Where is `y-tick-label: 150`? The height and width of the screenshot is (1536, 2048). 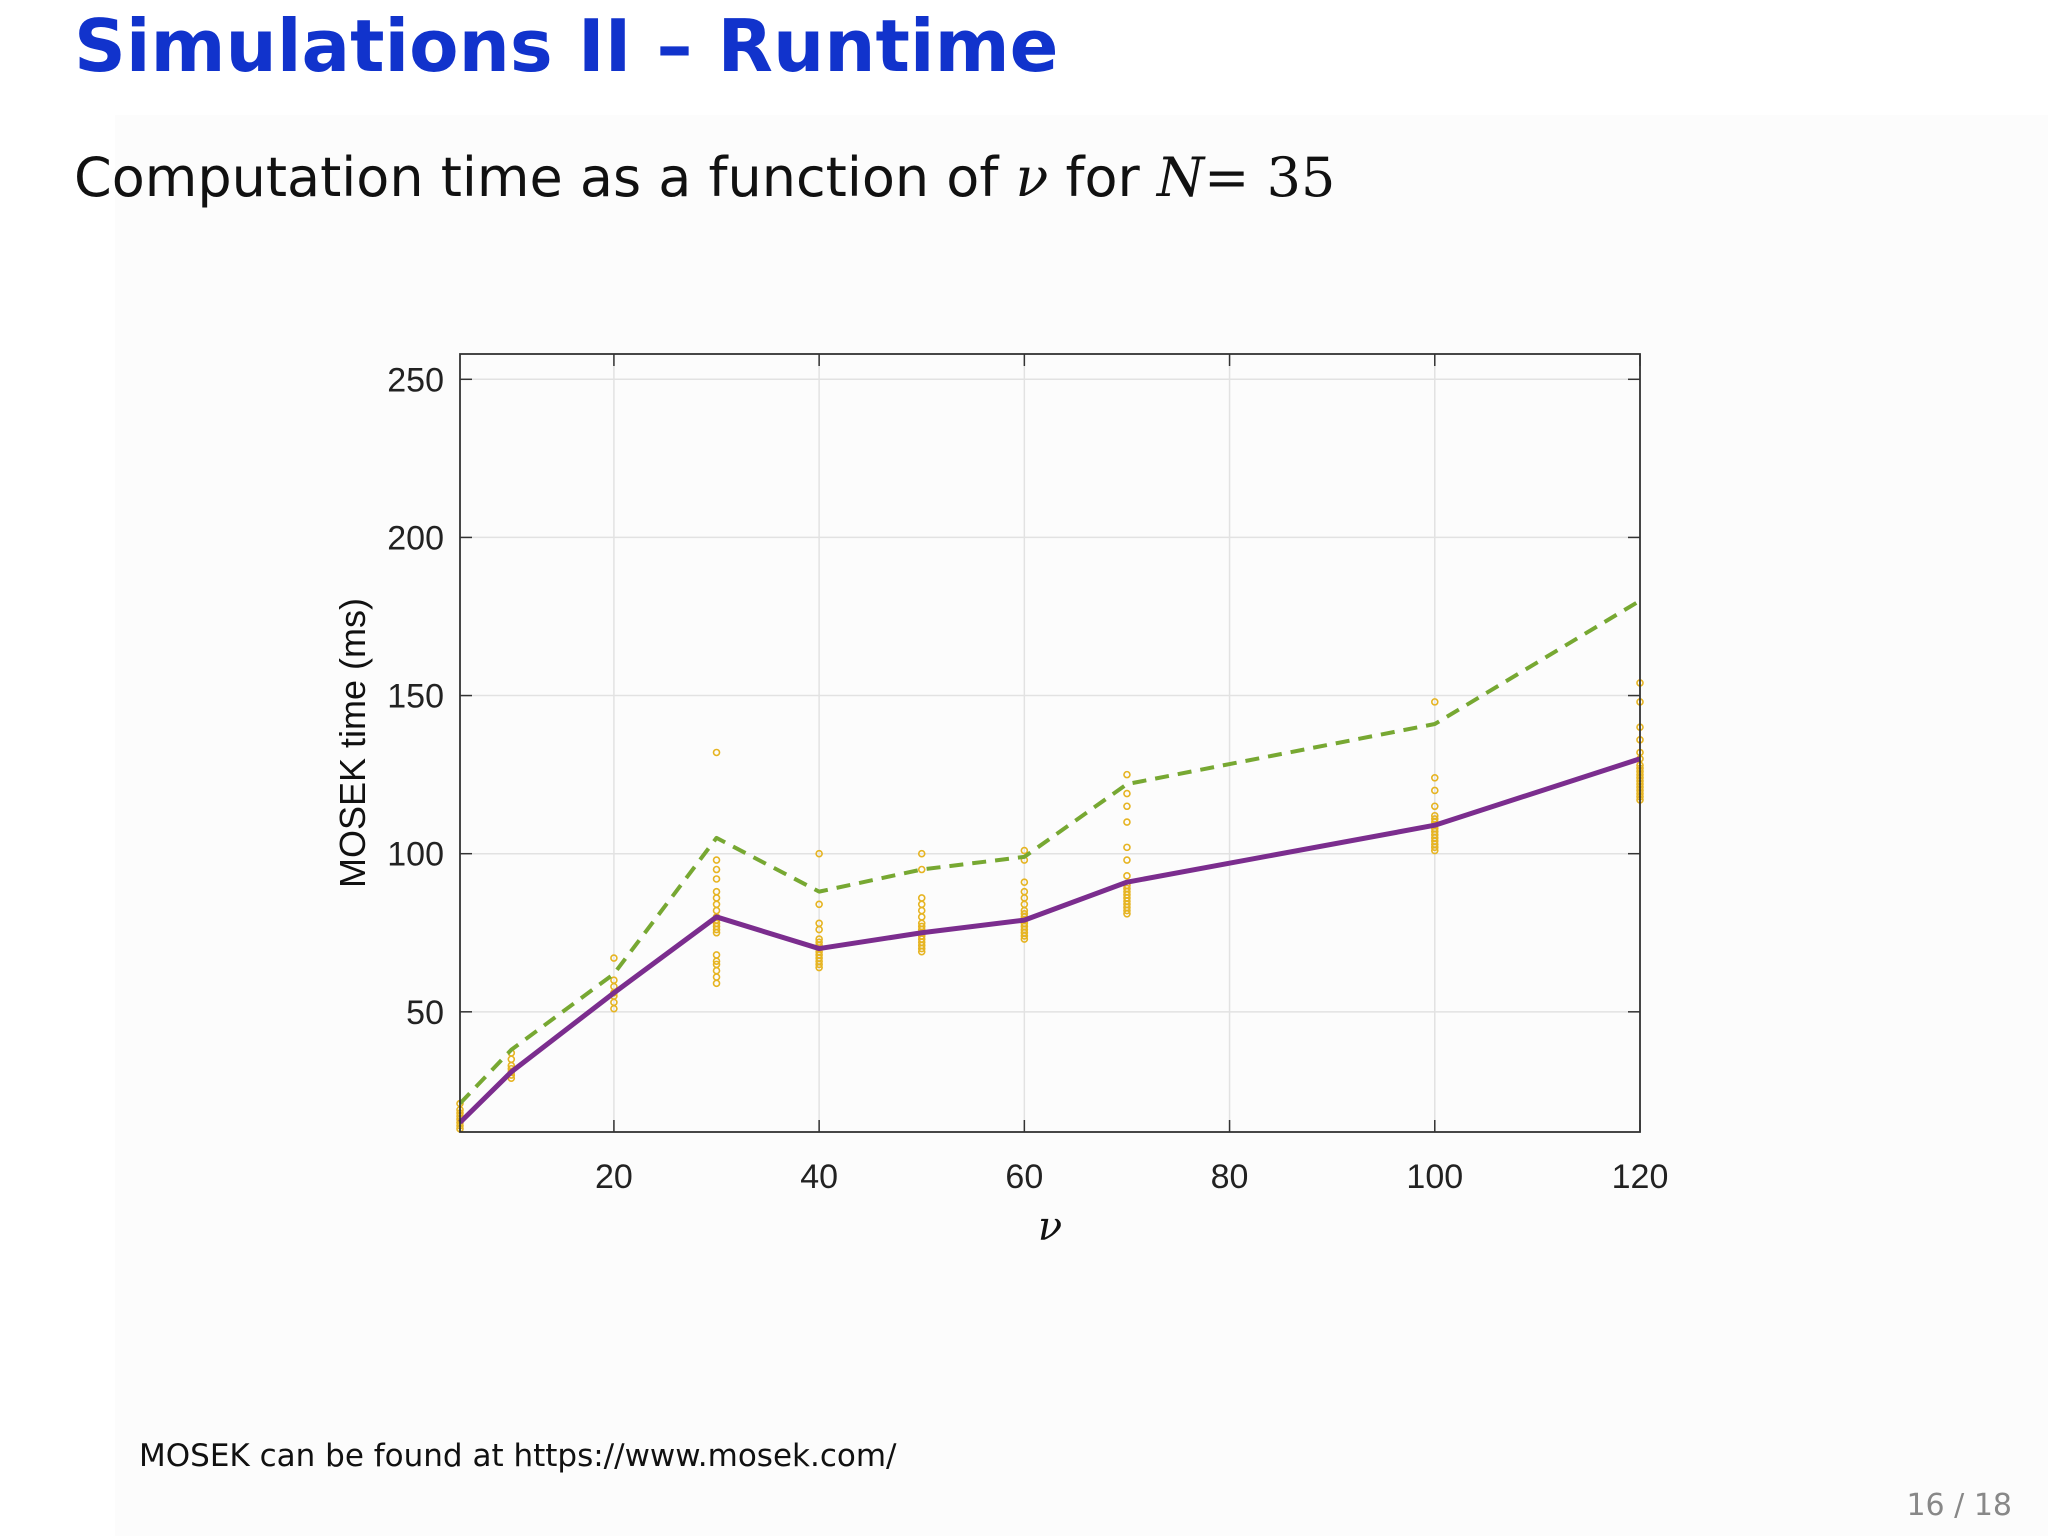
y-tick-label: 150 is located at coordinates (415, 697).